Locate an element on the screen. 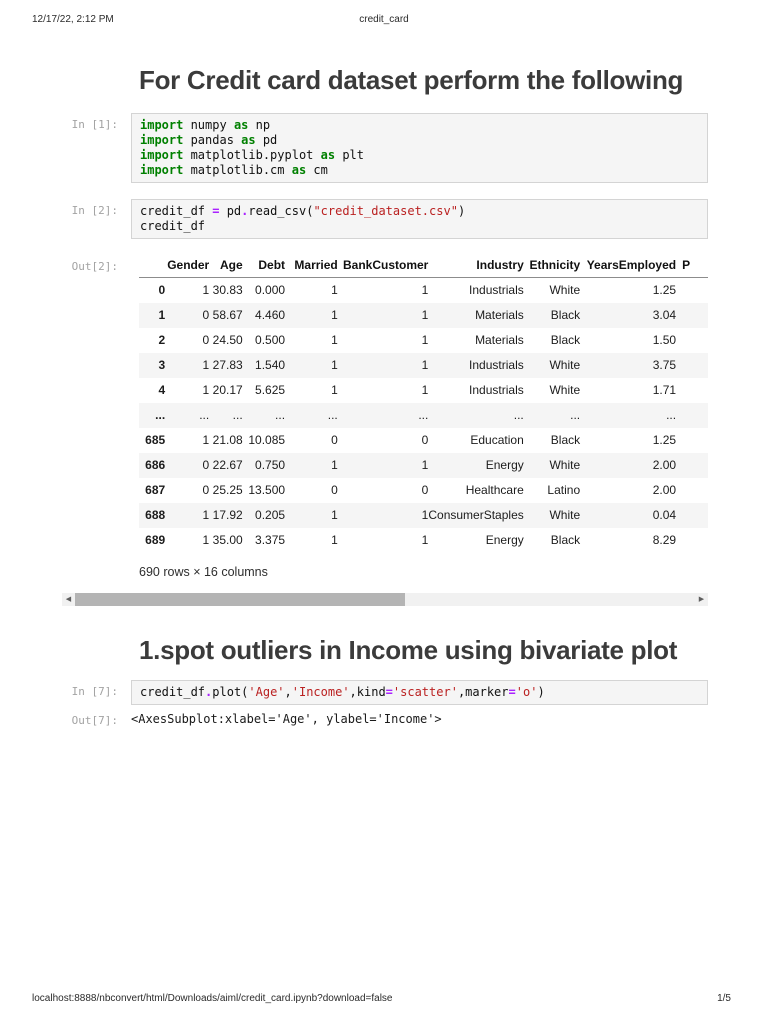 The width and height of the screenshot is (768, 1024). column-header-clipped: P is located at coordinates (692, 266).